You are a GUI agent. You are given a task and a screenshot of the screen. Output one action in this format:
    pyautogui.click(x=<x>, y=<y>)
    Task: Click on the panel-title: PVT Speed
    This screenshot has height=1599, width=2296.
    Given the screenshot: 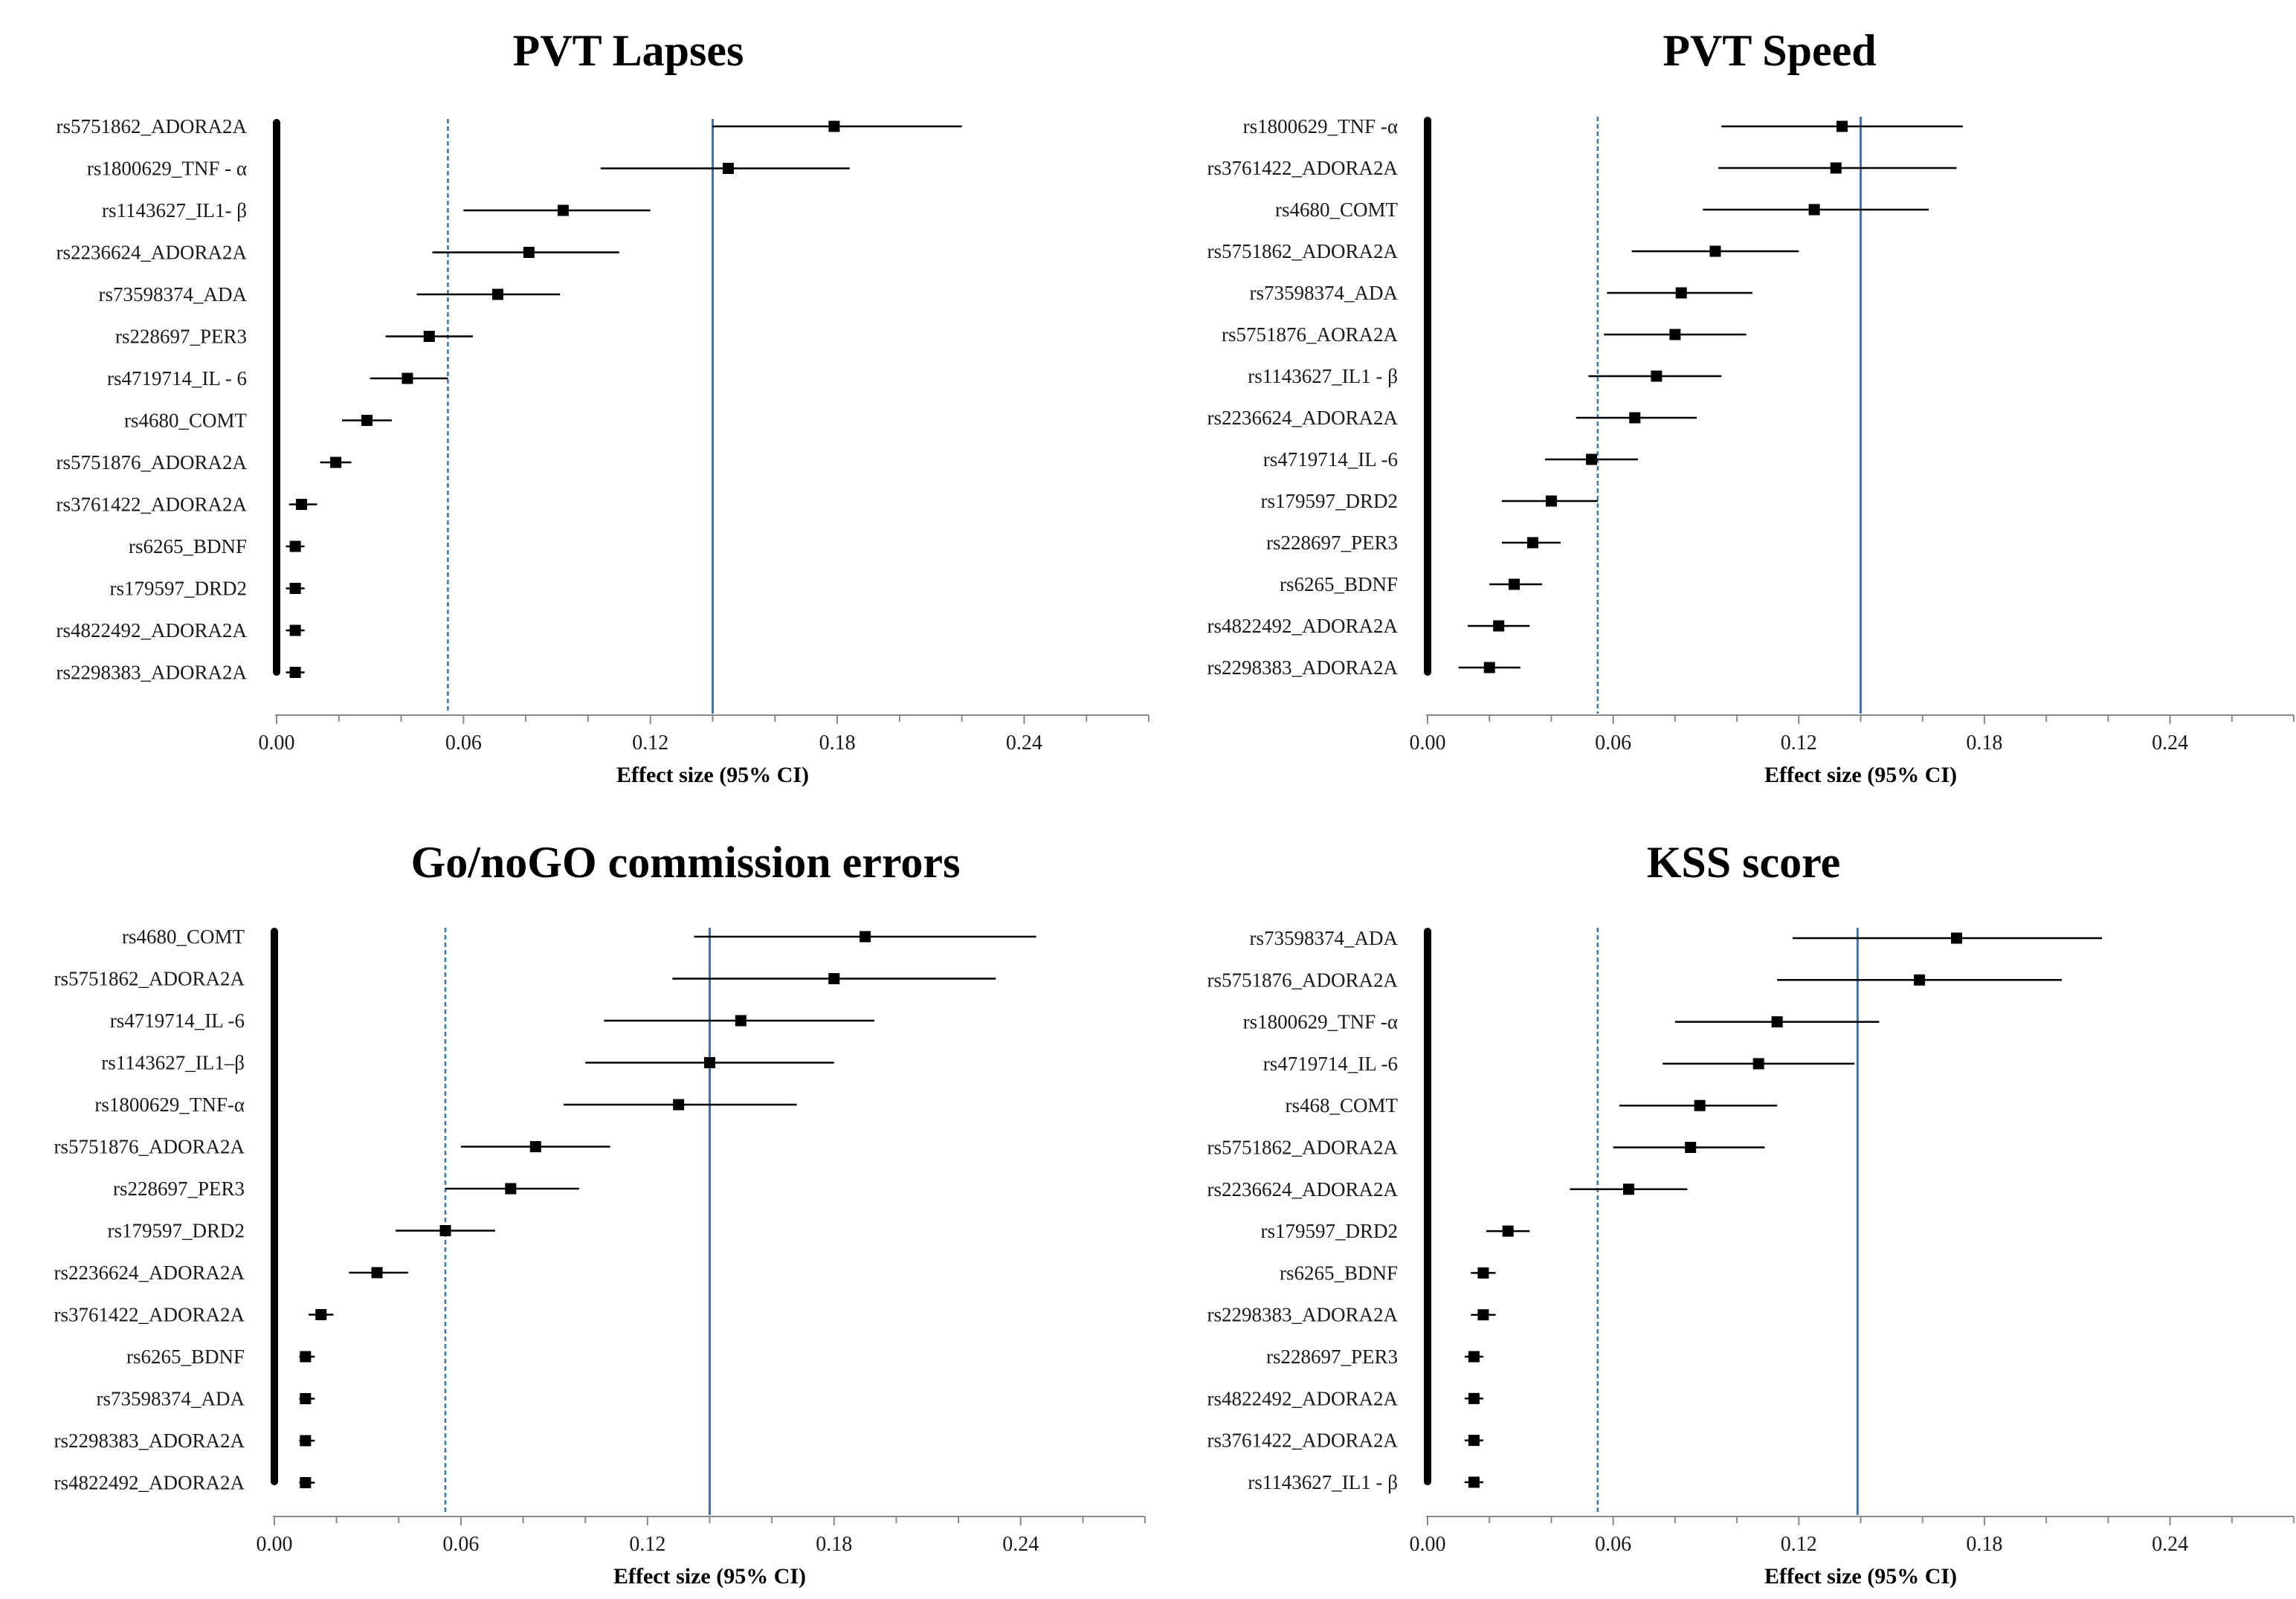 What is the action you would take?
    pyautogui.click(x=1769, y=50)
    